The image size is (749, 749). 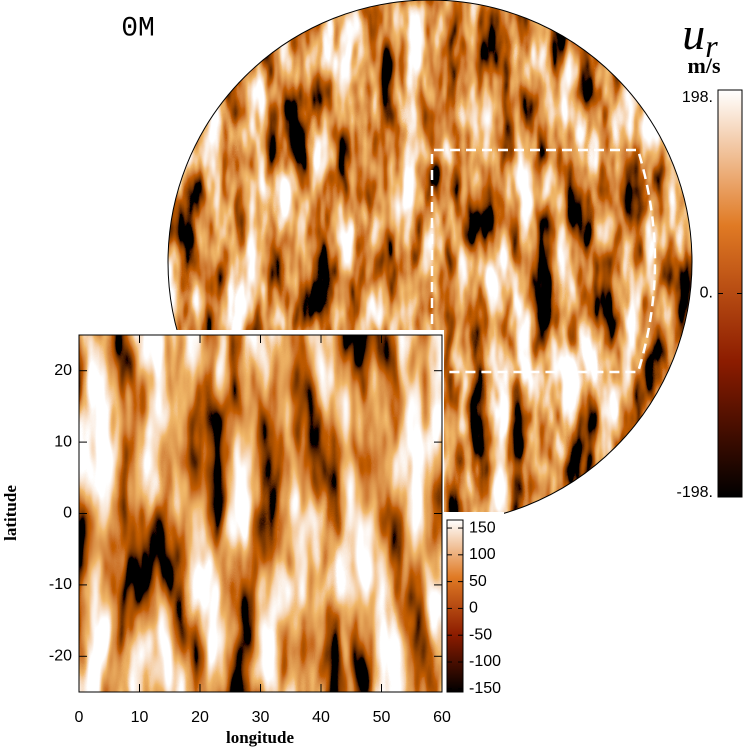 What do you see at coordinates (695, 492) in the screenshot?
I see `colorbar-tick-label: -198.` at bounding box center [695, 492].